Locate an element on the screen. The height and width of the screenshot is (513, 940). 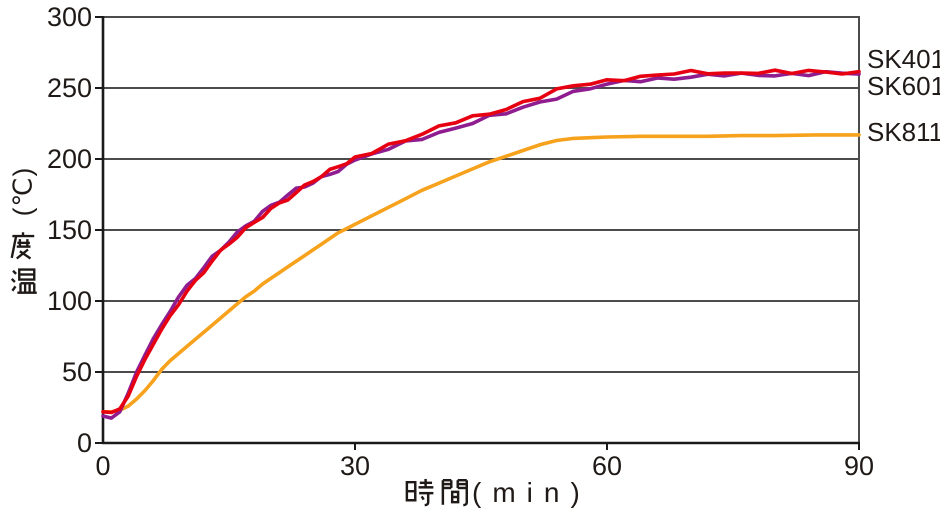
x-tick-label: 0 is located at coordinates (103, 466).